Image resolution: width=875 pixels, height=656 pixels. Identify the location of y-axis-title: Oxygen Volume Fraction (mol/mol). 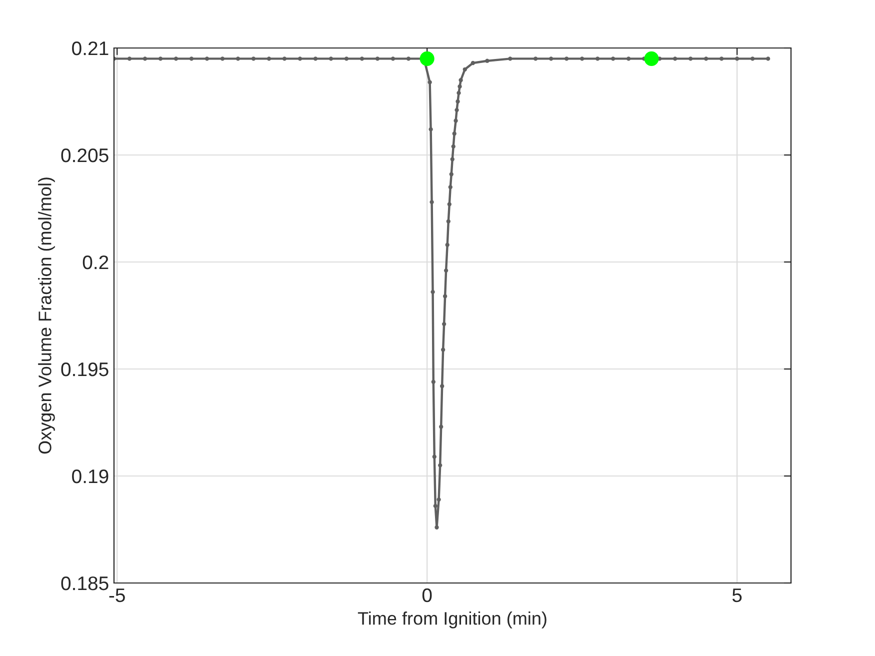
(46, 316).